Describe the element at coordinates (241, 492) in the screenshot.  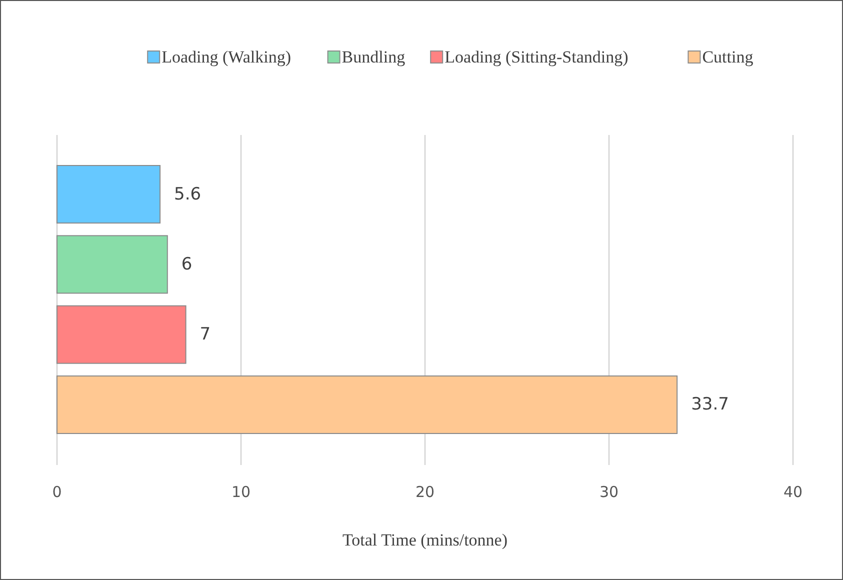
I see `x-tick-label: 10` at that location.